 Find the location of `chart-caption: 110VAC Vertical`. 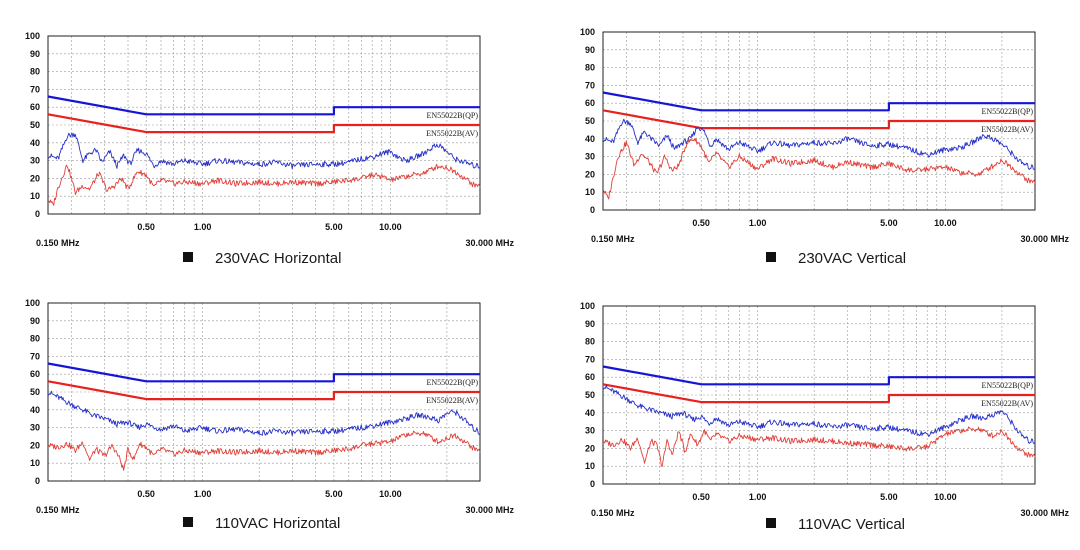

chart-caption: 110VAC Vertical is located at coordinates (835, 524).